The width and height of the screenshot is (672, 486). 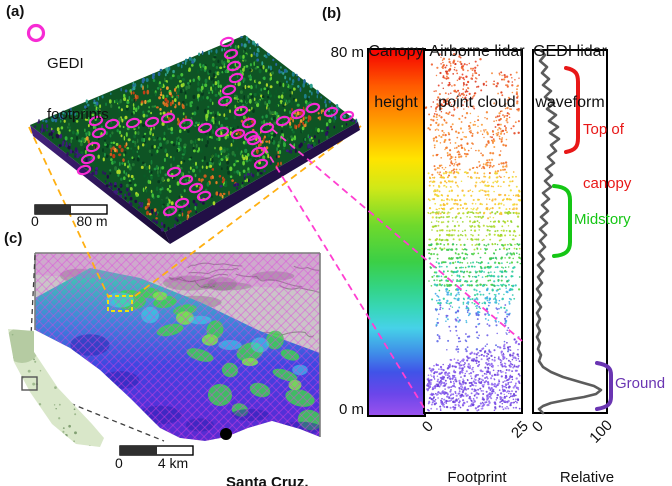 I want to click on midstory-bracket, so click(x=562, y=221).